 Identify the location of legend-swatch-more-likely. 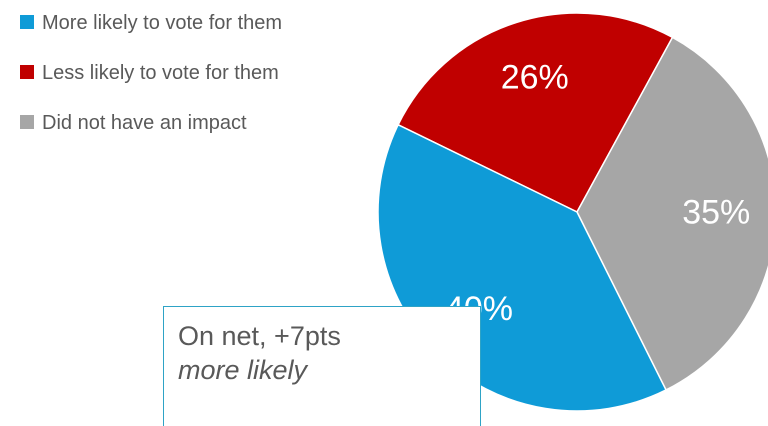
(27, 22).